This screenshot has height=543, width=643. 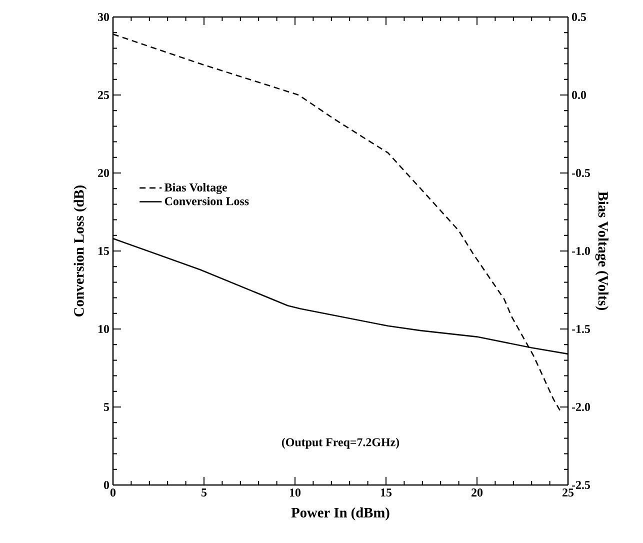 What do you see at coordinates (107, 485) in the screenshot?
I see `y-tick-label: 0` at bounding box center [107, 485].